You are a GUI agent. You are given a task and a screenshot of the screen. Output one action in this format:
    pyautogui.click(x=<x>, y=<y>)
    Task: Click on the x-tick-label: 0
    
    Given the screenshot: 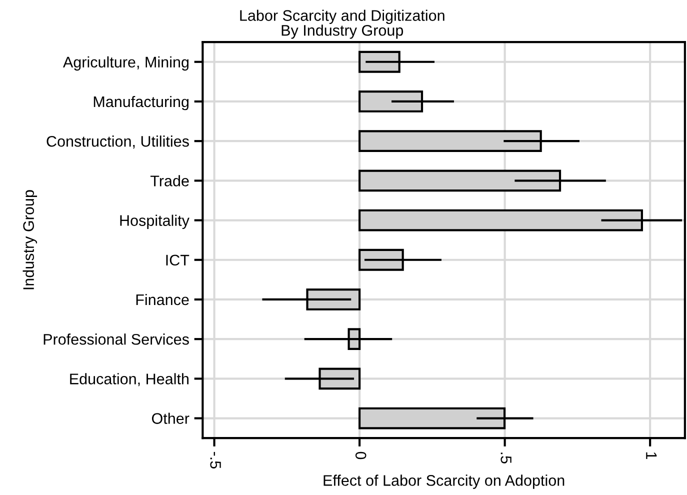 What is the action you would take?
    pyautogui.click(x=360, y=456)
    